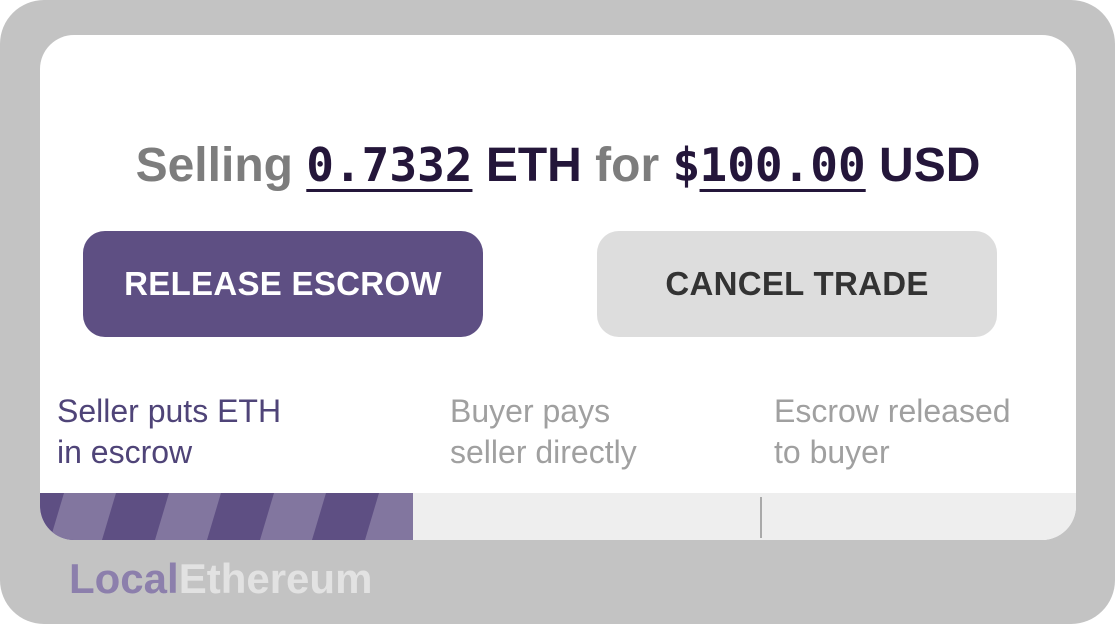 Image resolution: width=1115 pixels, height=624 pixels. What do you see at coordinates (558, 516) in the screenshot?
I see `progress-track` at bounding box center [558, 516].